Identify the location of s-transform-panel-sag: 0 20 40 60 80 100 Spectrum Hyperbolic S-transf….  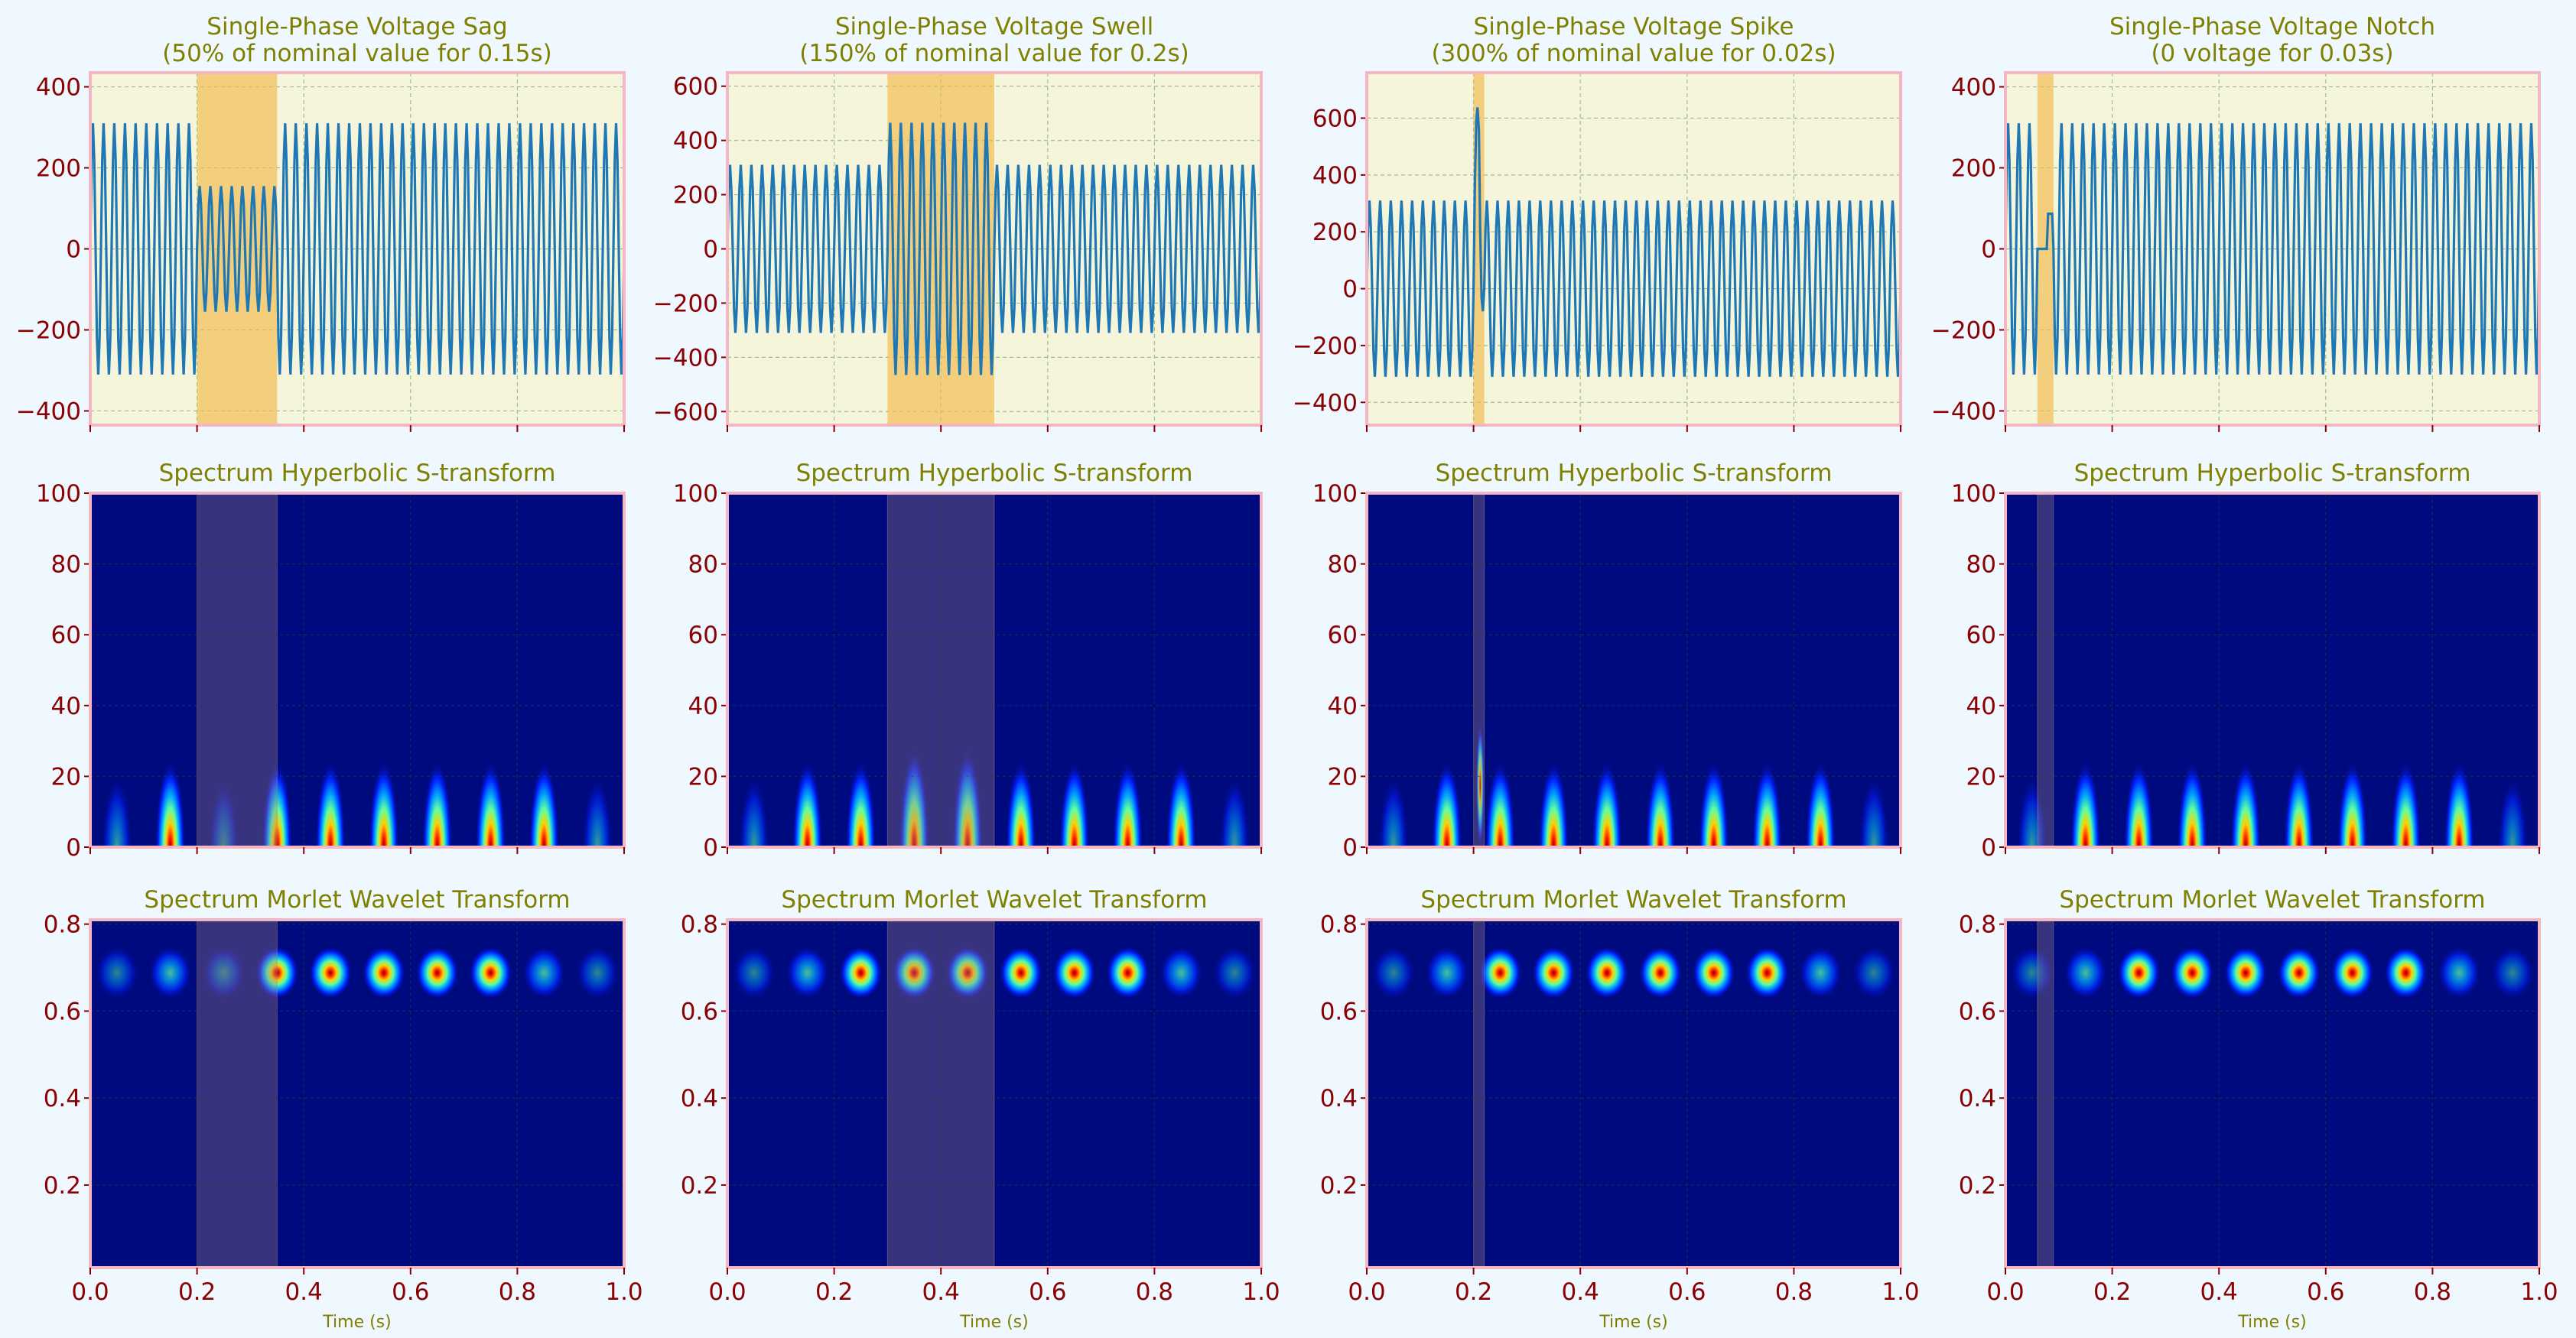
(331, 661).